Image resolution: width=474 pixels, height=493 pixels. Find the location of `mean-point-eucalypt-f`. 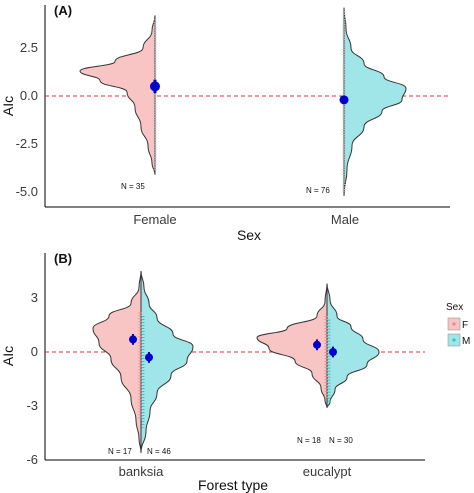

mean-point-eucalypt-f is located at coordinates (317, 344).